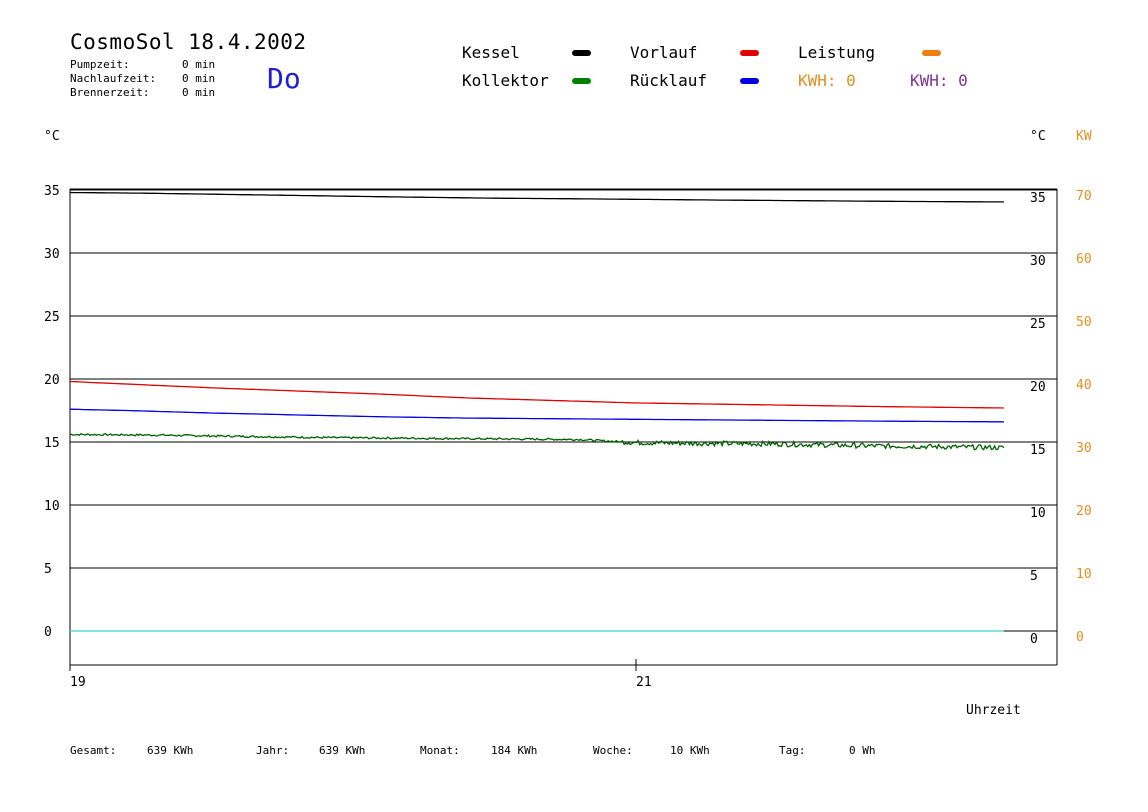  What do you see at coordinates (1084, 448) in the screenshot?
I see `y2-tick-30: 30` at bounding box center [1084, 448].